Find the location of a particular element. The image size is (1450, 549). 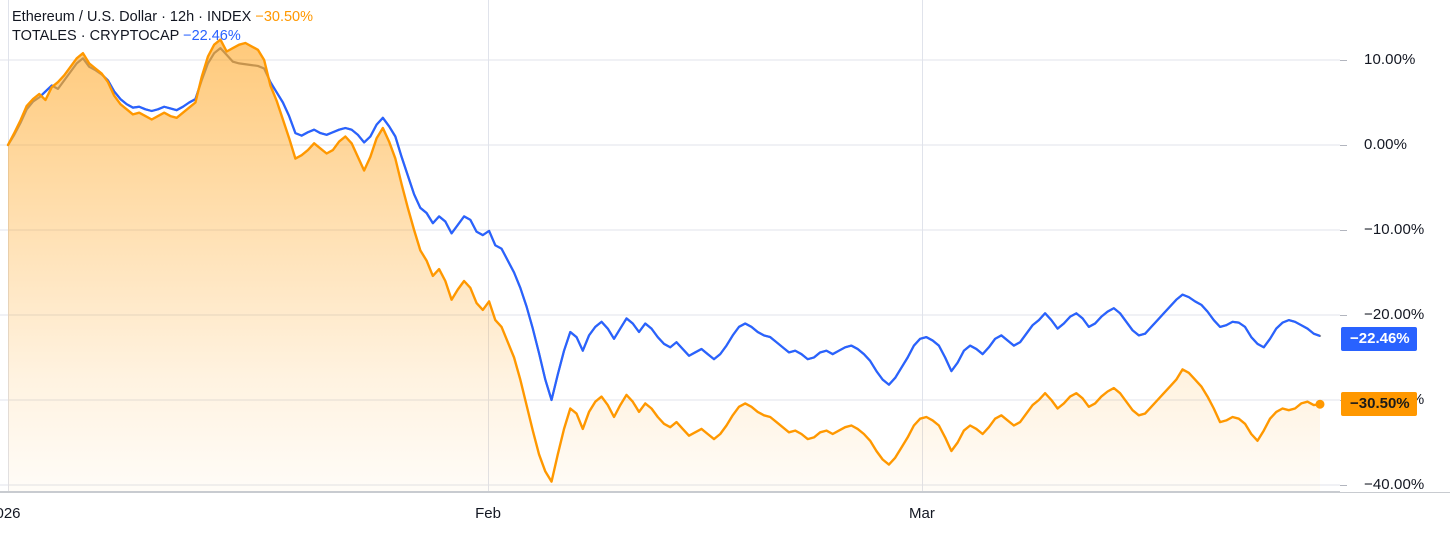

time-axis-label: Mar is located at coordinates (922, 513).